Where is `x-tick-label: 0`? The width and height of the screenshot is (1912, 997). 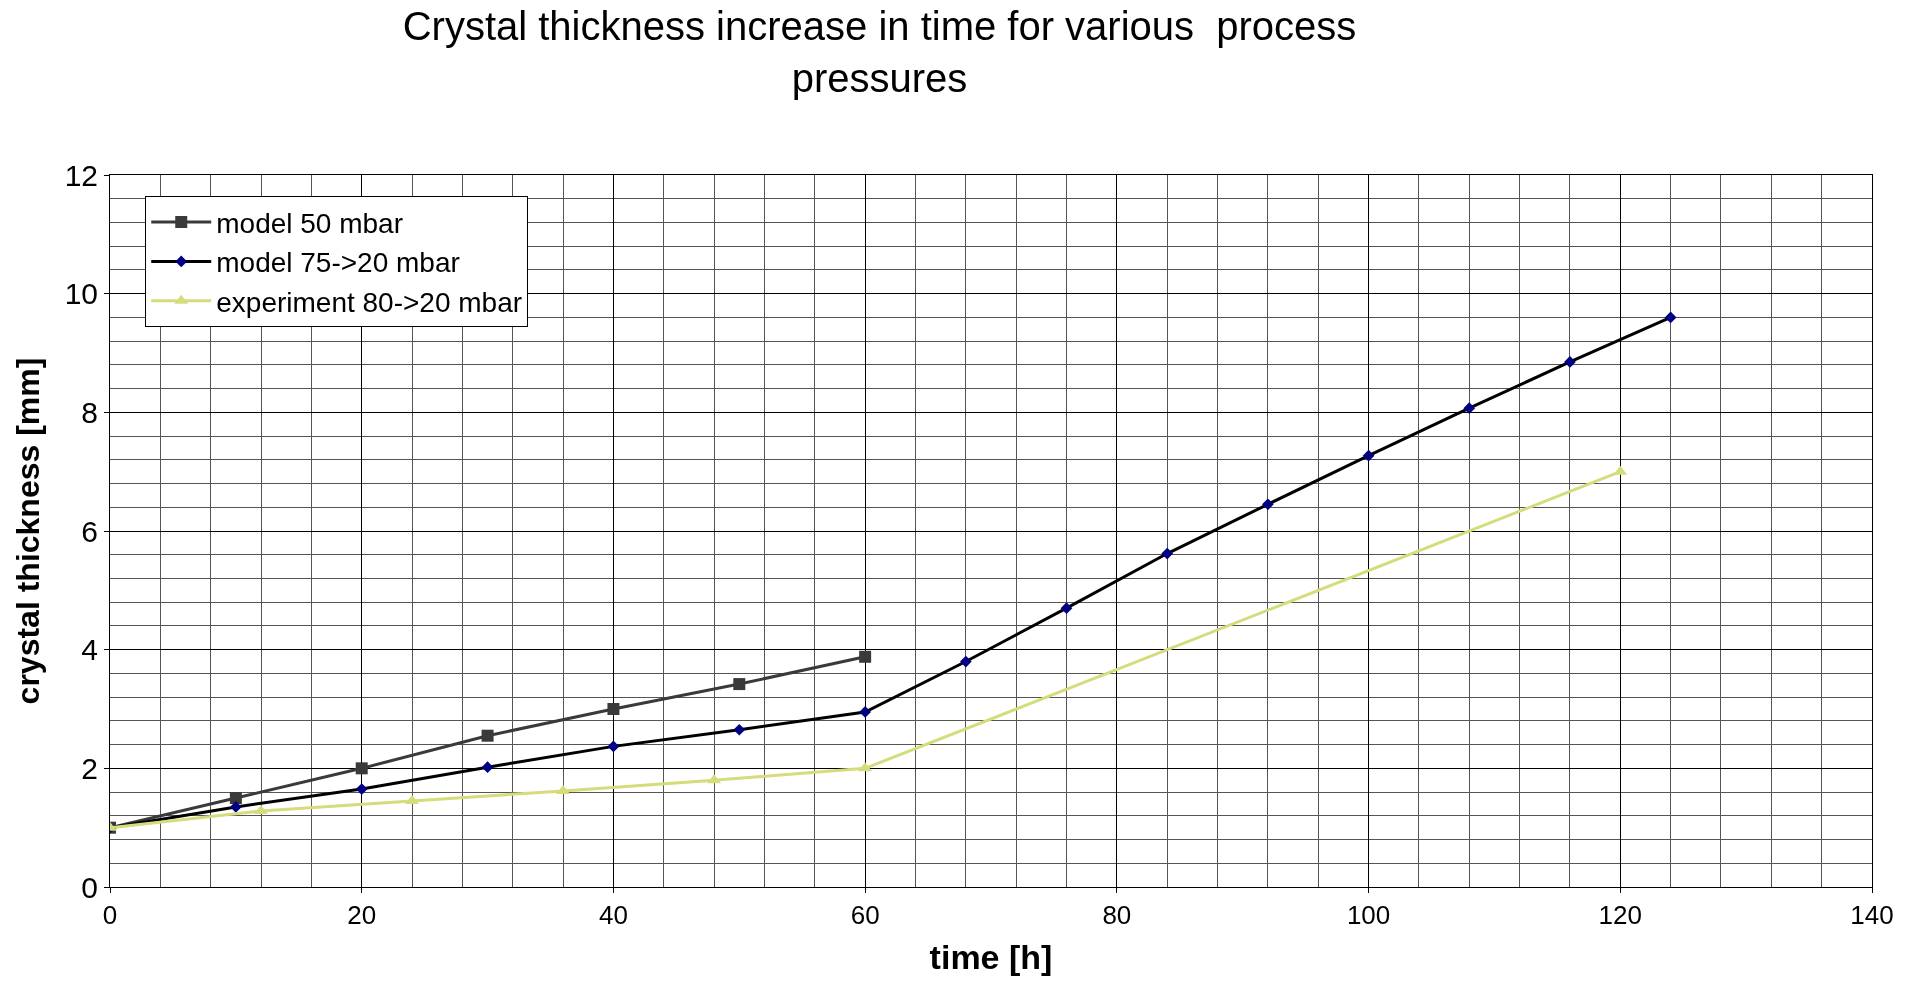
x-tick-label: 0 is located at coordinates (110, 915).